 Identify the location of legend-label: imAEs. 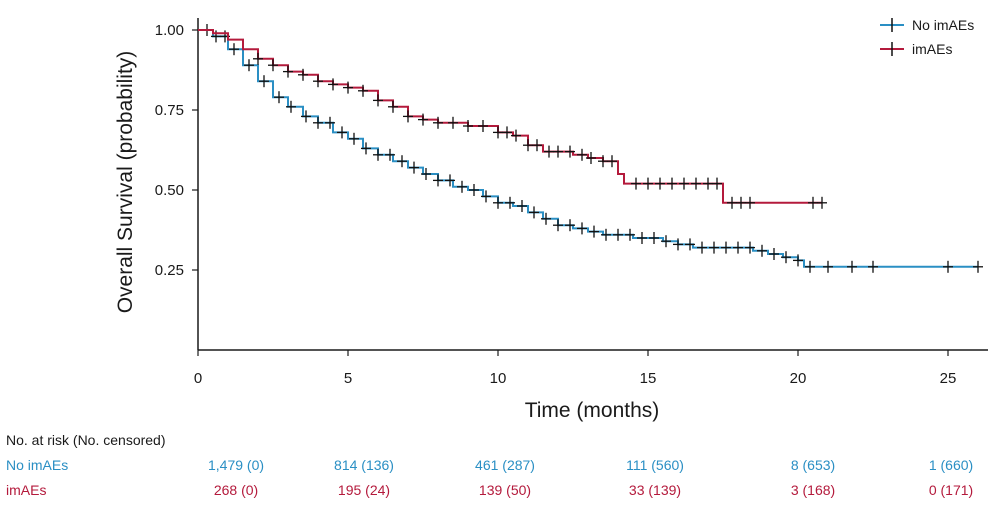
(932, 49).